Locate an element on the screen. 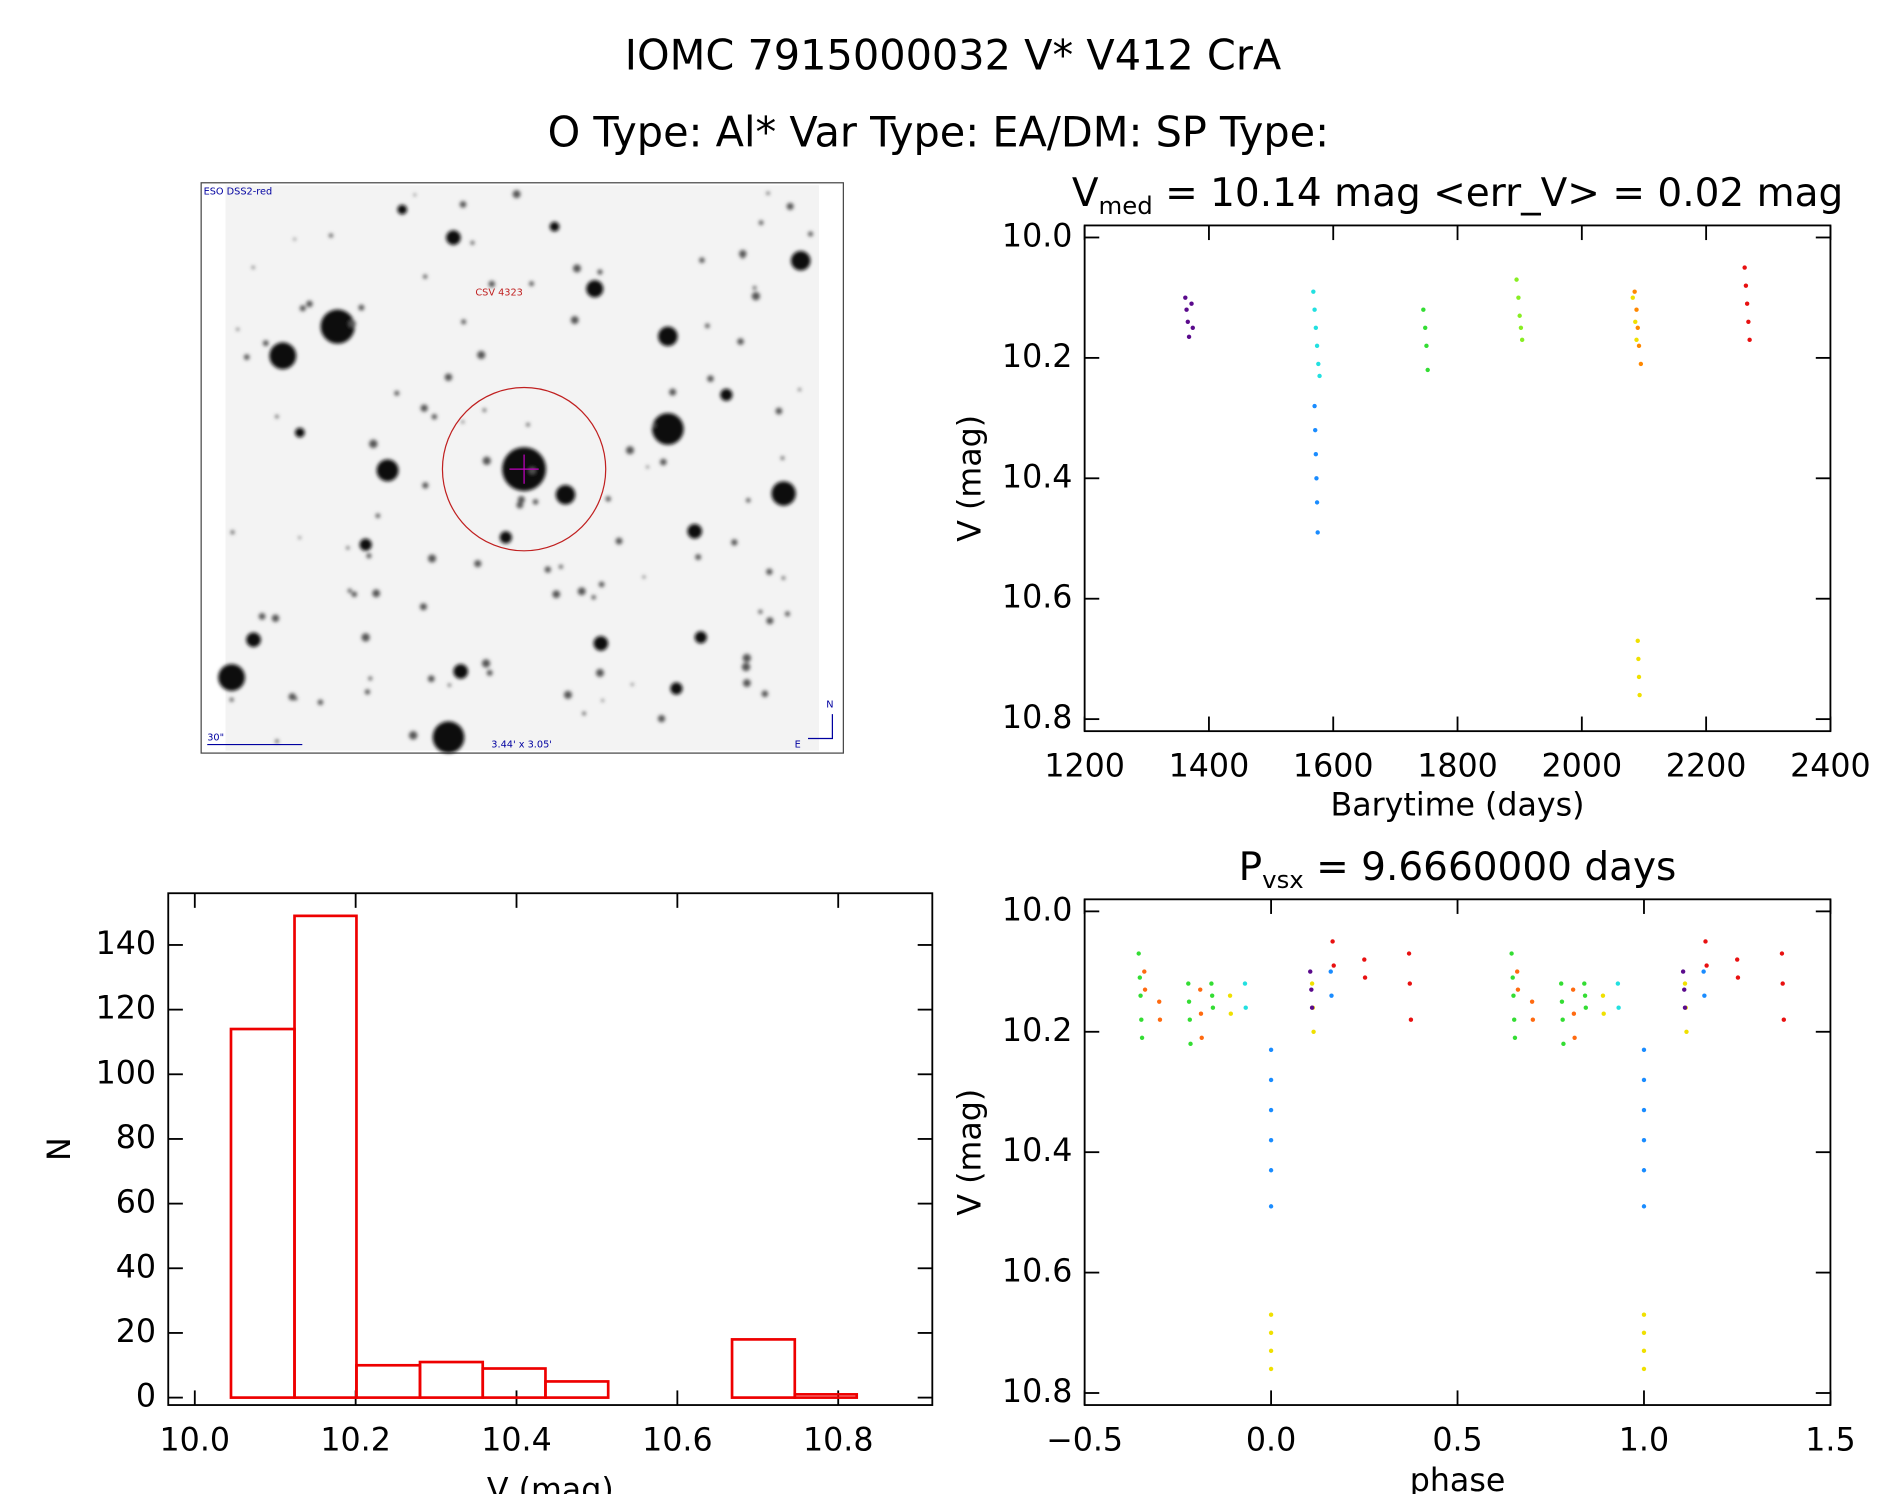 This screenshot has height=1494, width=1889. y-tick-label: 0 is located at coordinates (146, 1397).